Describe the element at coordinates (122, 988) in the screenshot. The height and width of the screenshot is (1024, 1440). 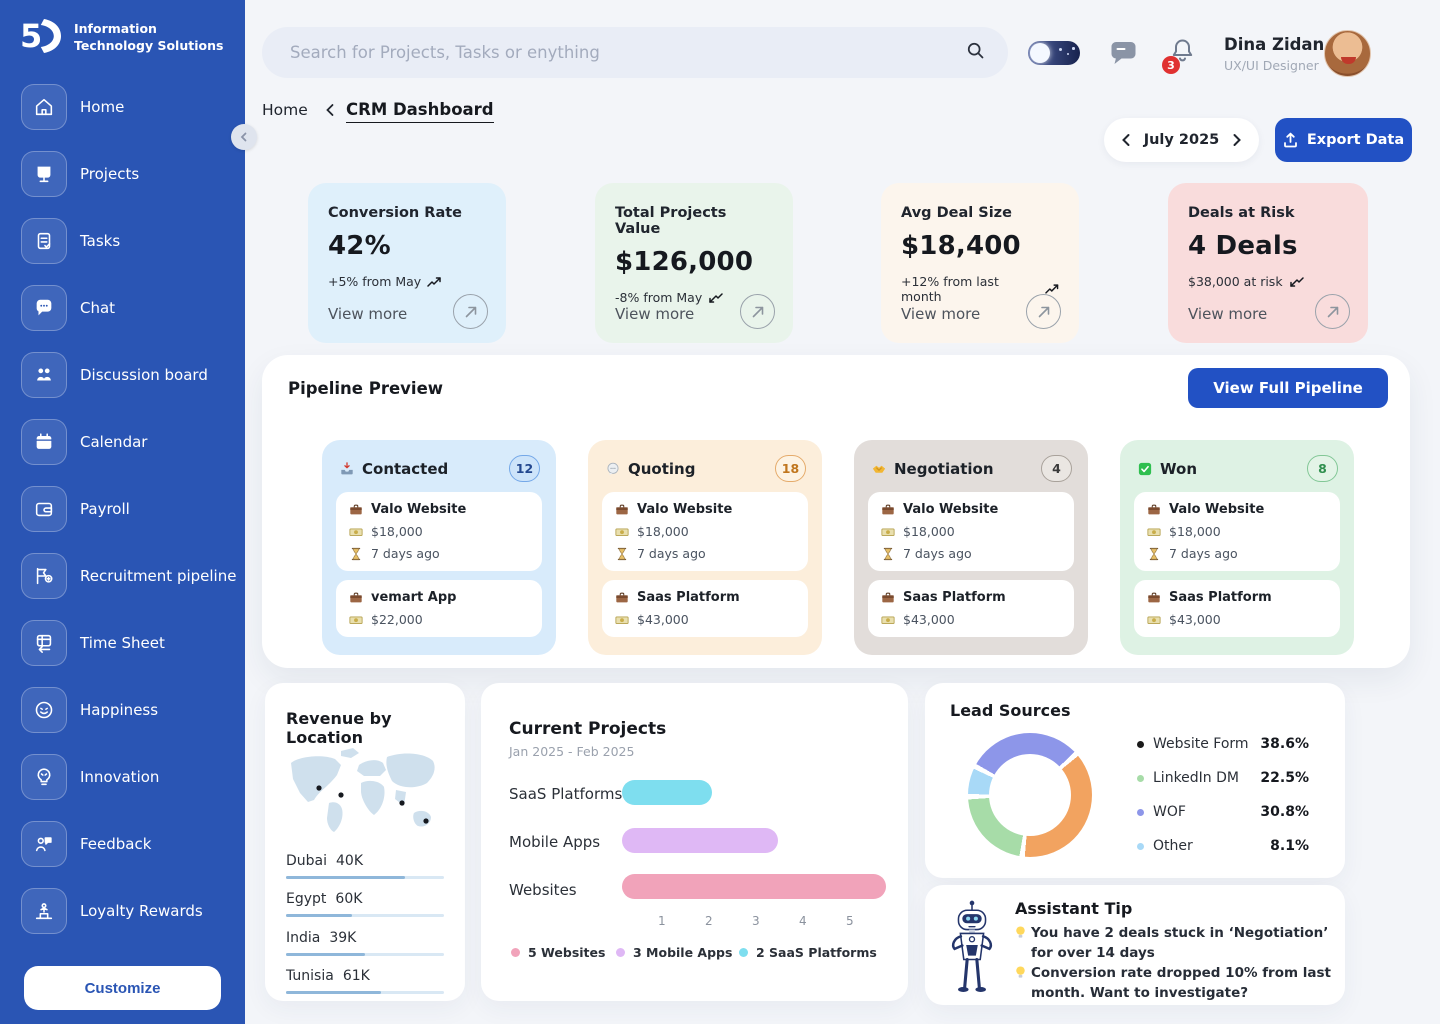
I see `customize-button: Customize` at that location.